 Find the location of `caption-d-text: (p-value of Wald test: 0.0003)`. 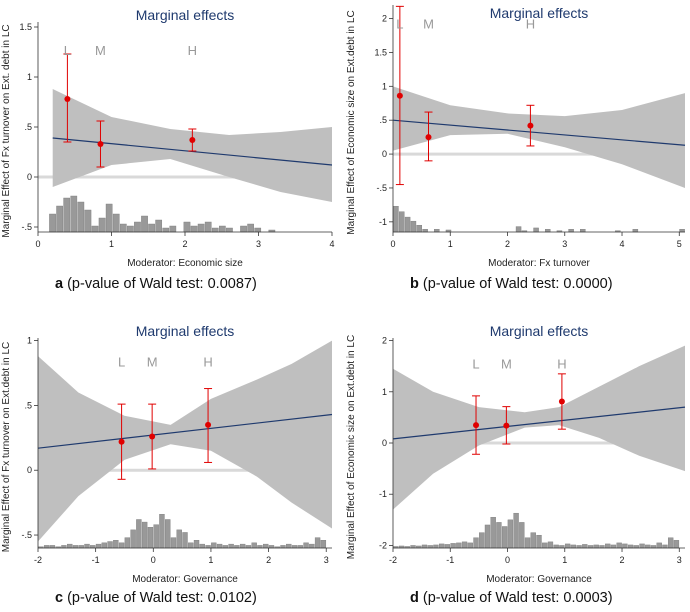

caption-d-text: (p-value of Wald test: 0.0003) is located at coordinates (515, 598).